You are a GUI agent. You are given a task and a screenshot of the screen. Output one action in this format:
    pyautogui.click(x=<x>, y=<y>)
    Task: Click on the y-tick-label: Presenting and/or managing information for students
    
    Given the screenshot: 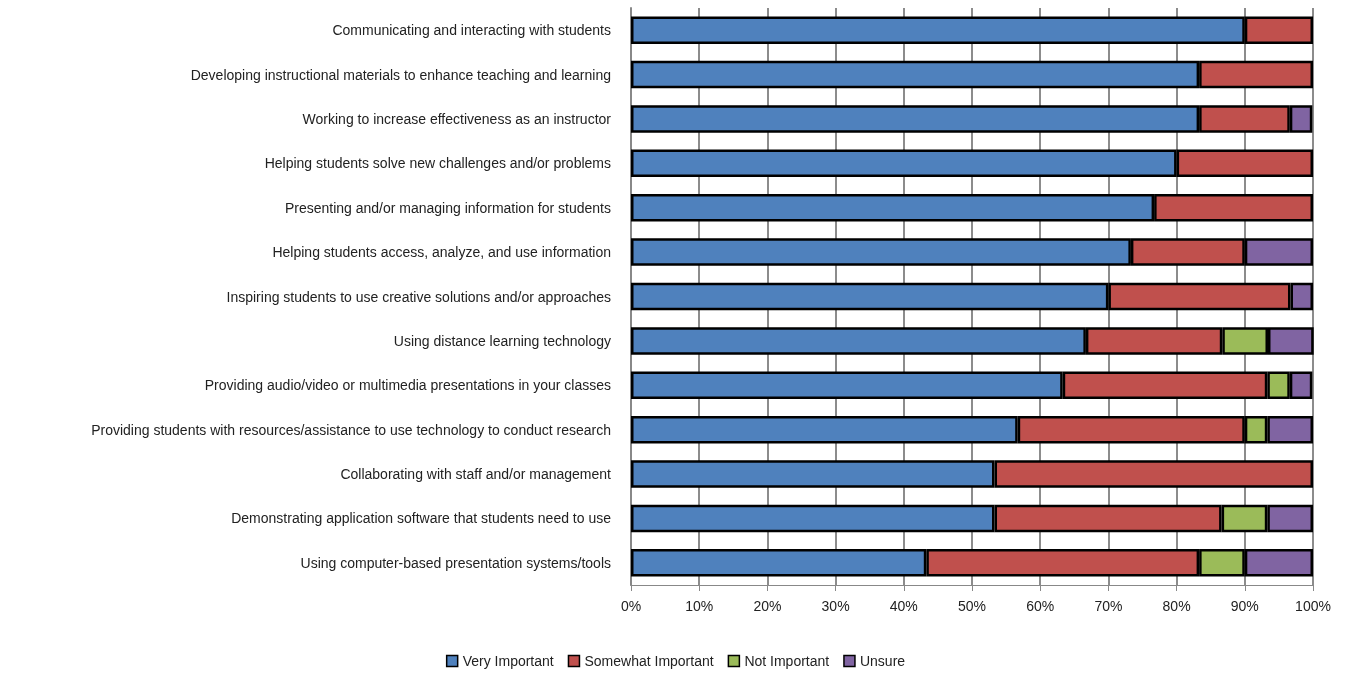 What is the action you would take?
    pyautogui.click(x=447, y=207)
    